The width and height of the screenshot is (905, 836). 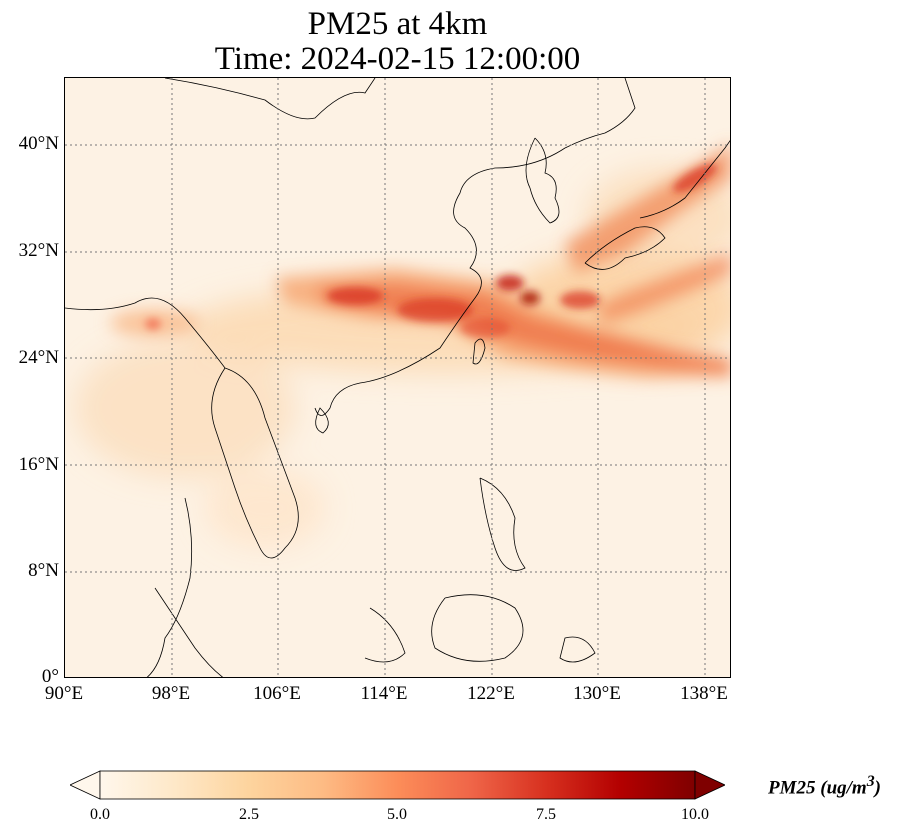 I want to click on colorbar-tick-0: 0.0, so click(x=100, y=814).